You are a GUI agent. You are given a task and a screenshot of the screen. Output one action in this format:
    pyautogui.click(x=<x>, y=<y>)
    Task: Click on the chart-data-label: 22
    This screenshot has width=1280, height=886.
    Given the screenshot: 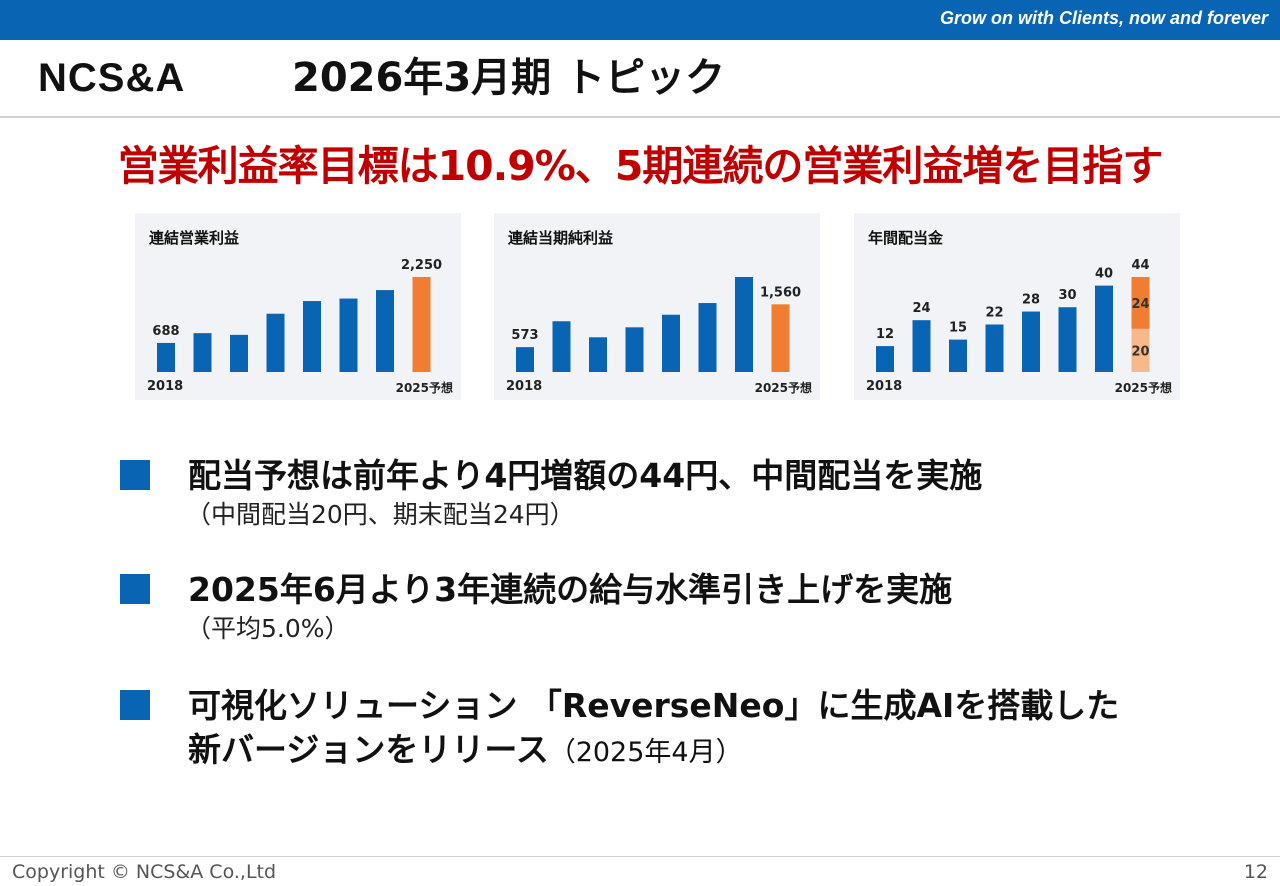 What is the action you would take?
    pyautogui.click(x=994, y=313)
    